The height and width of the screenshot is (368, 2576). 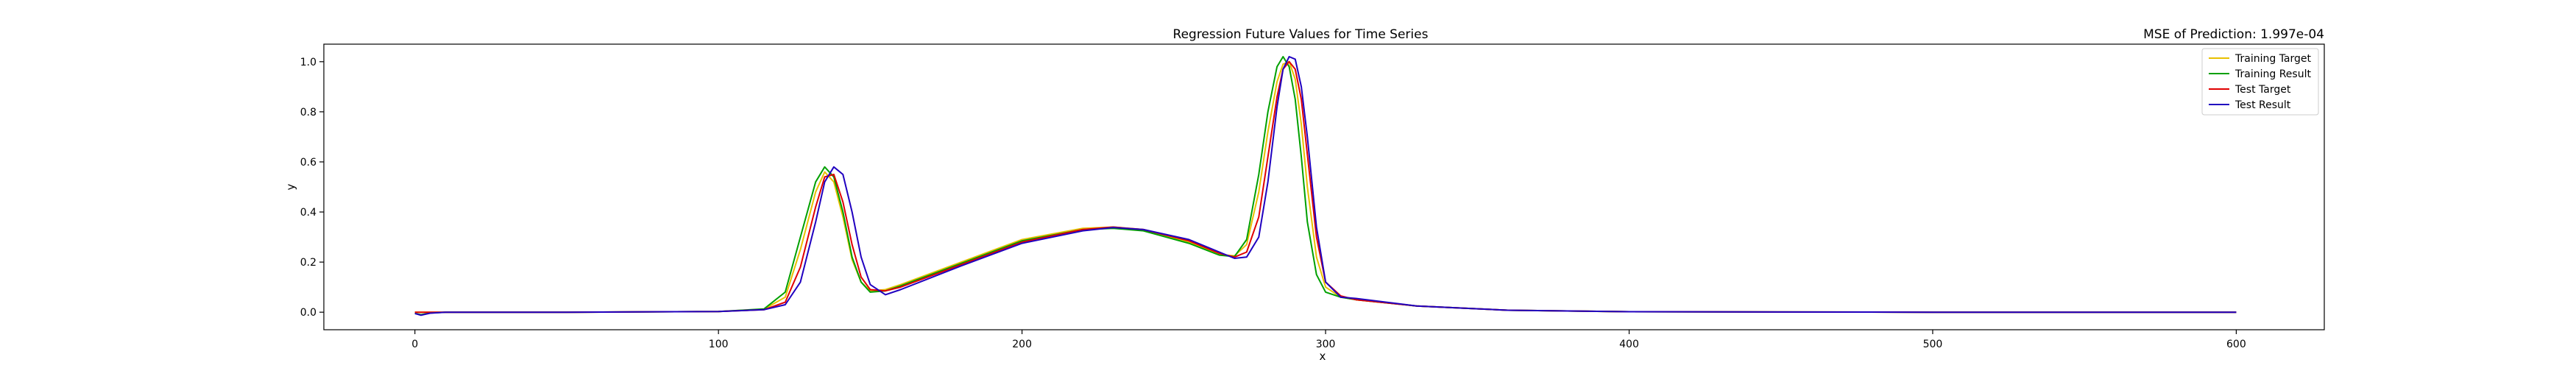 I want to click on legend-entry-label: Training Target, so click(x=2273, y=59).